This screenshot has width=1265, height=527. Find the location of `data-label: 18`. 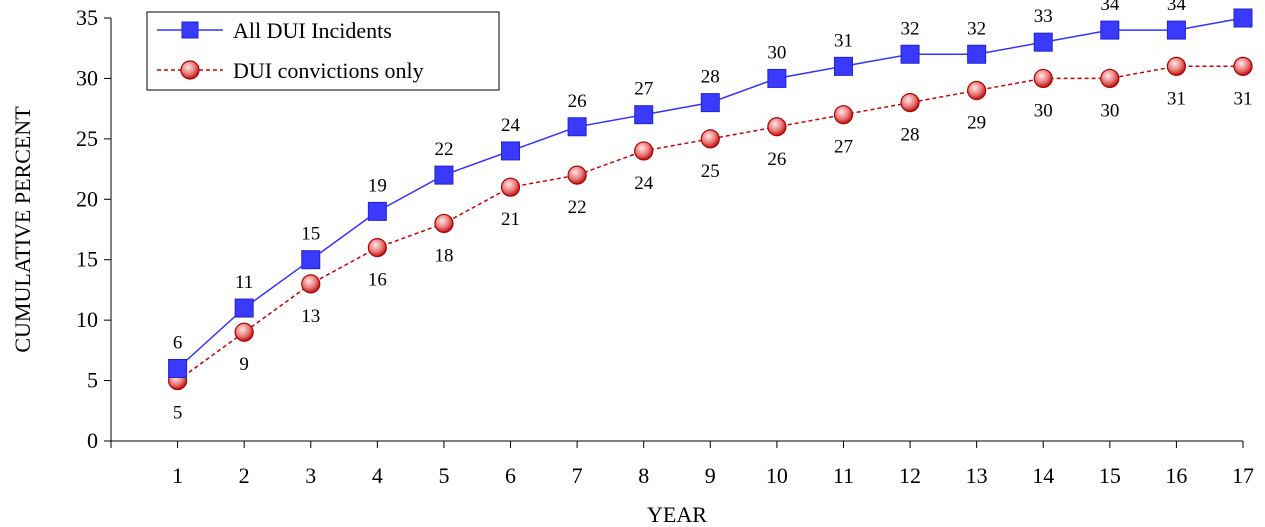

data-label: 18 is located at coordinates (443, 255).